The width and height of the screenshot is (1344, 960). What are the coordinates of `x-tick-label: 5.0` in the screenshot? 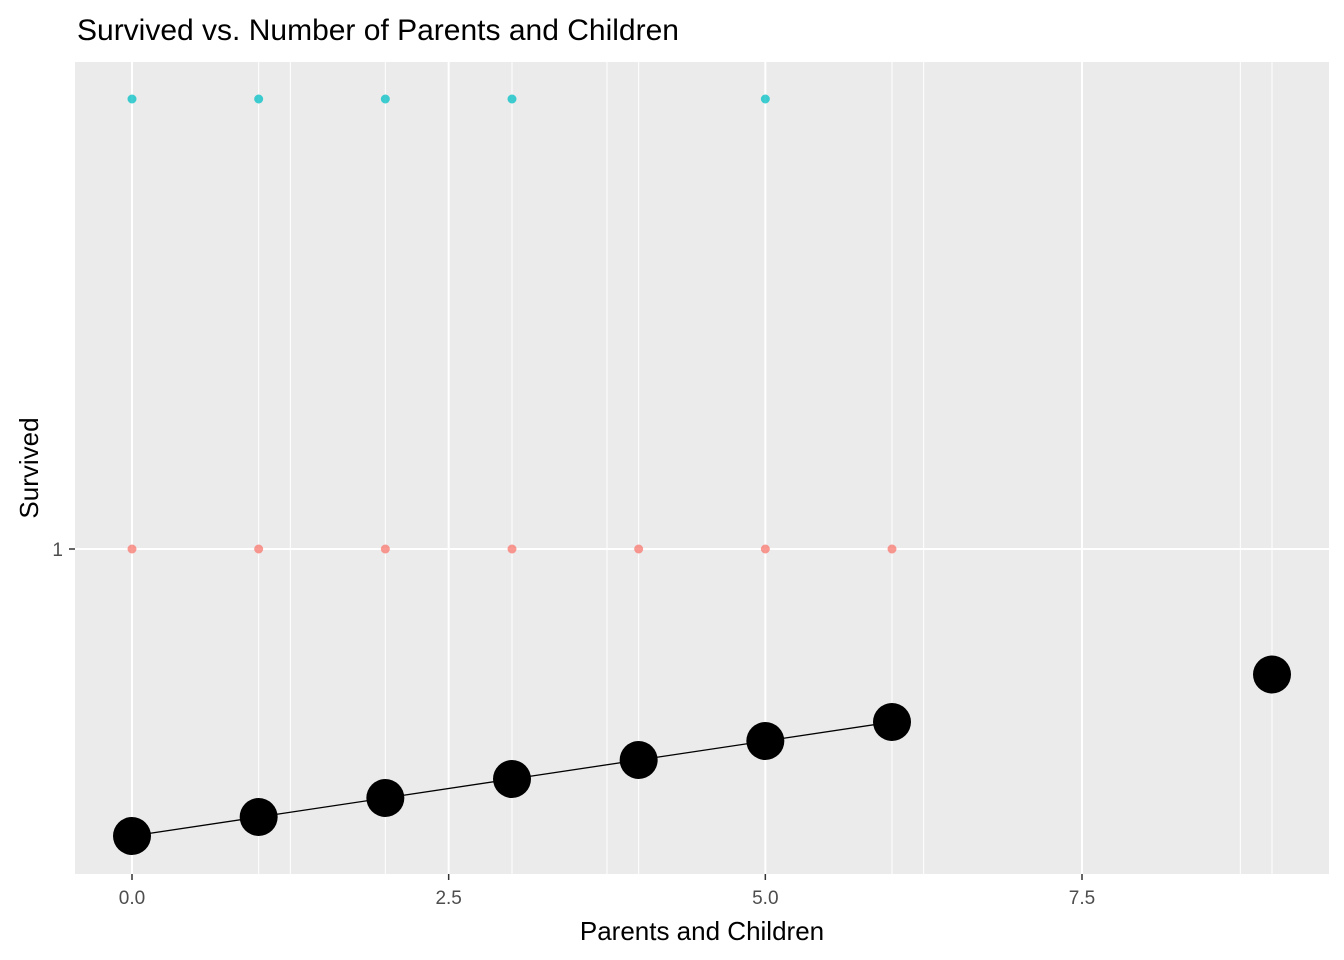 It's located at (765, 898).